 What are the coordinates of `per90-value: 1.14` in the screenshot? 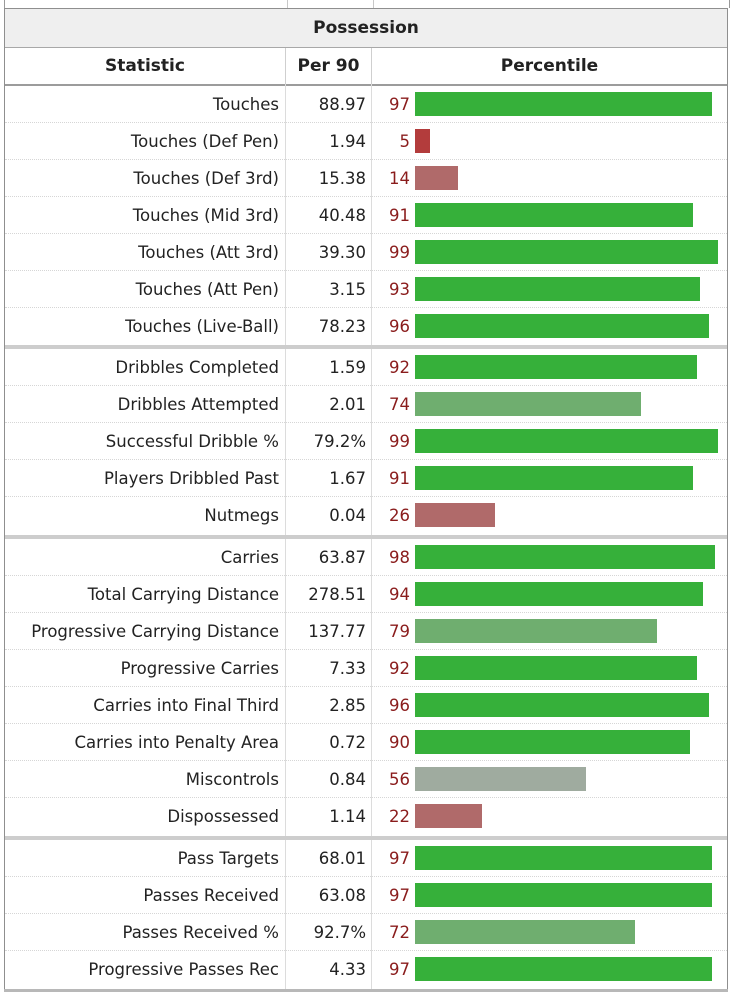 It's located at (347, 816).